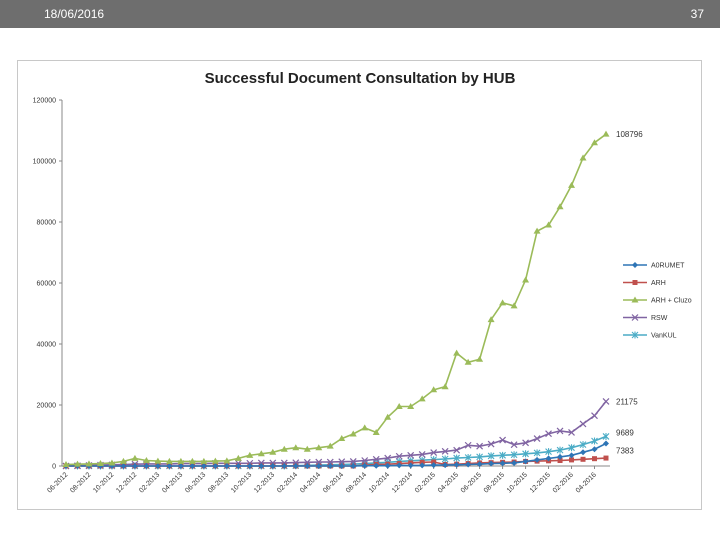 The width and height of the screenshot is (720, 540). What do you see at coordinates (336, 433) in the screenshot?
I see `series-line-rsw` at bounding box center [336, 433].